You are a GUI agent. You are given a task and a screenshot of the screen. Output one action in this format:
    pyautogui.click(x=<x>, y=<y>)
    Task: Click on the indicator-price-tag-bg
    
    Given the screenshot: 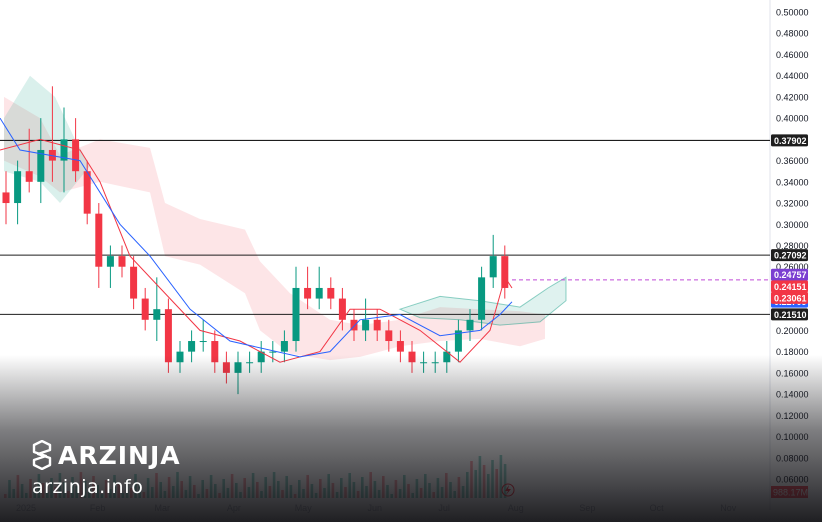 What is the action you would take?
    pyautogui.click(x=789, y=286)
    